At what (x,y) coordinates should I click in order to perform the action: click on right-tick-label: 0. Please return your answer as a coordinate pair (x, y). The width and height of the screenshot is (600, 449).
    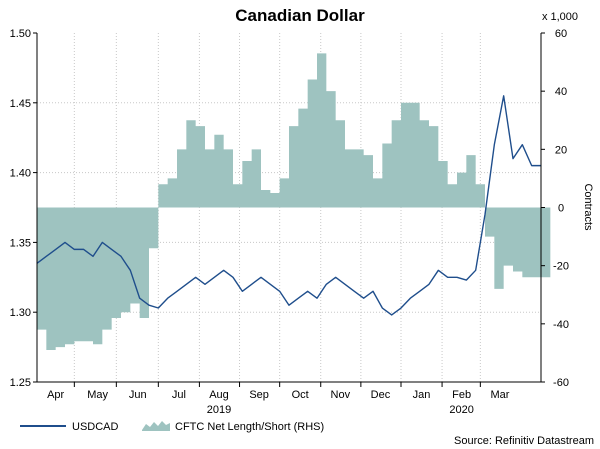
    Looking at the image, I should click on (561, 209).